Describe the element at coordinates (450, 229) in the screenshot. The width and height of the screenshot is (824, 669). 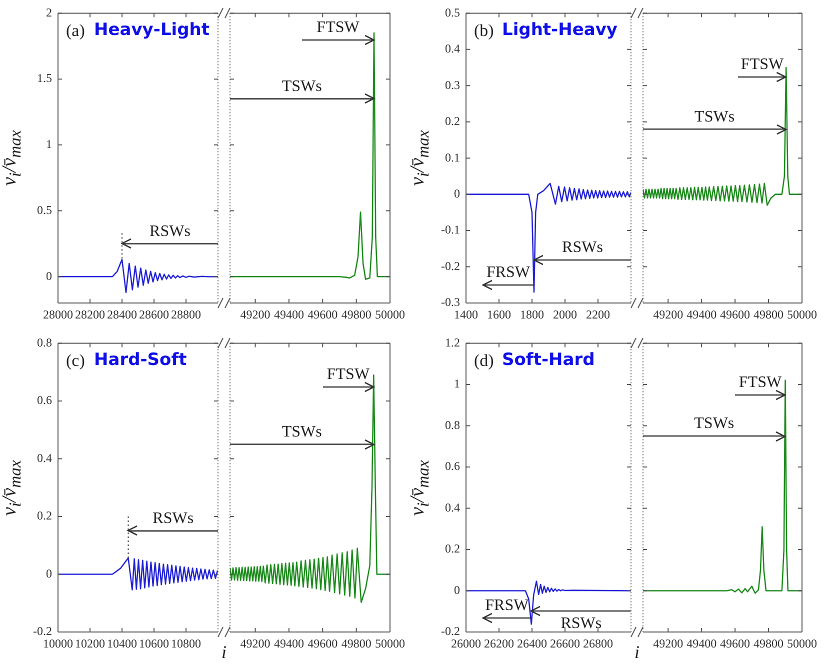
I see `y-tick-label: -0.1` at that location.